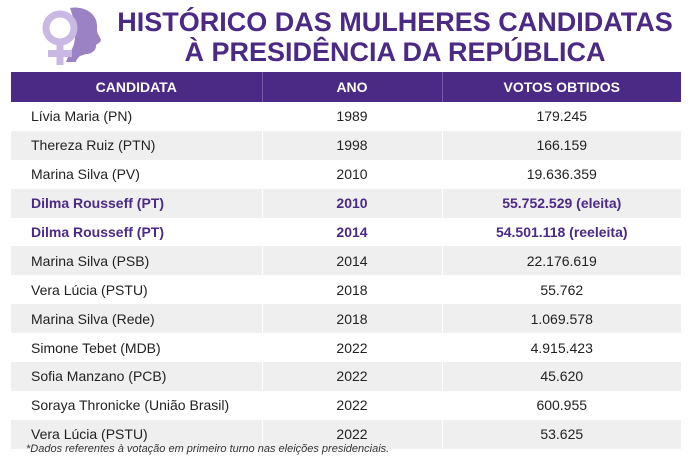 This screenshot has width=692, height=461. I want to click on table-row: Thereza Ruiz (PTN) 1998 166.159, so click(346, 145).